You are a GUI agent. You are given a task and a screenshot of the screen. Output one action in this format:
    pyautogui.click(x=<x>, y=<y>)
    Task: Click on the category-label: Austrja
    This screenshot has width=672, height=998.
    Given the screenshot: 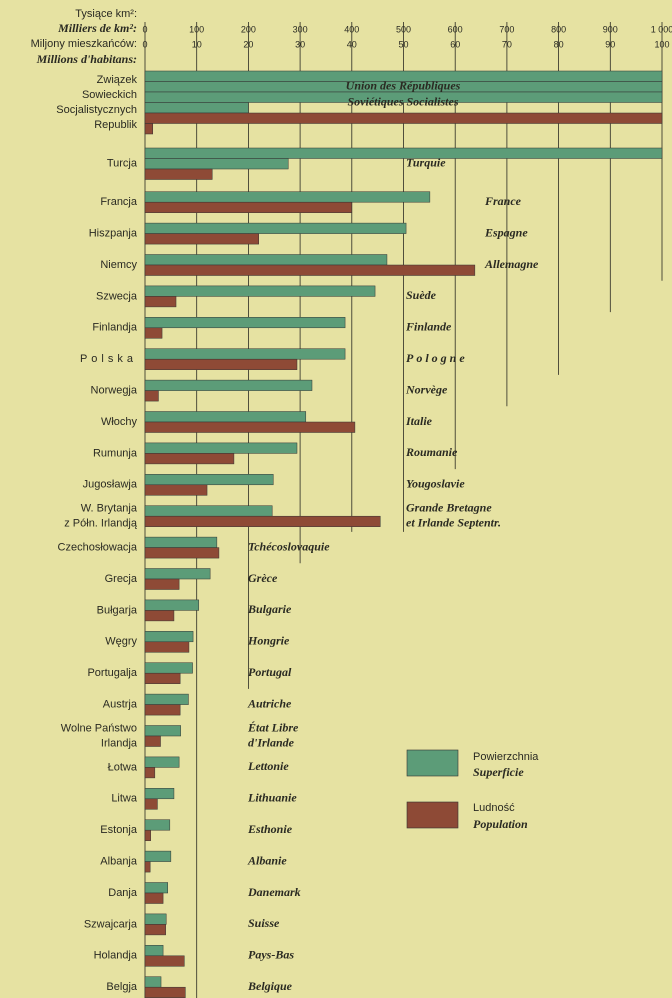 What is the action you would take?
    pyautogui.click(x=120, y=705)
    